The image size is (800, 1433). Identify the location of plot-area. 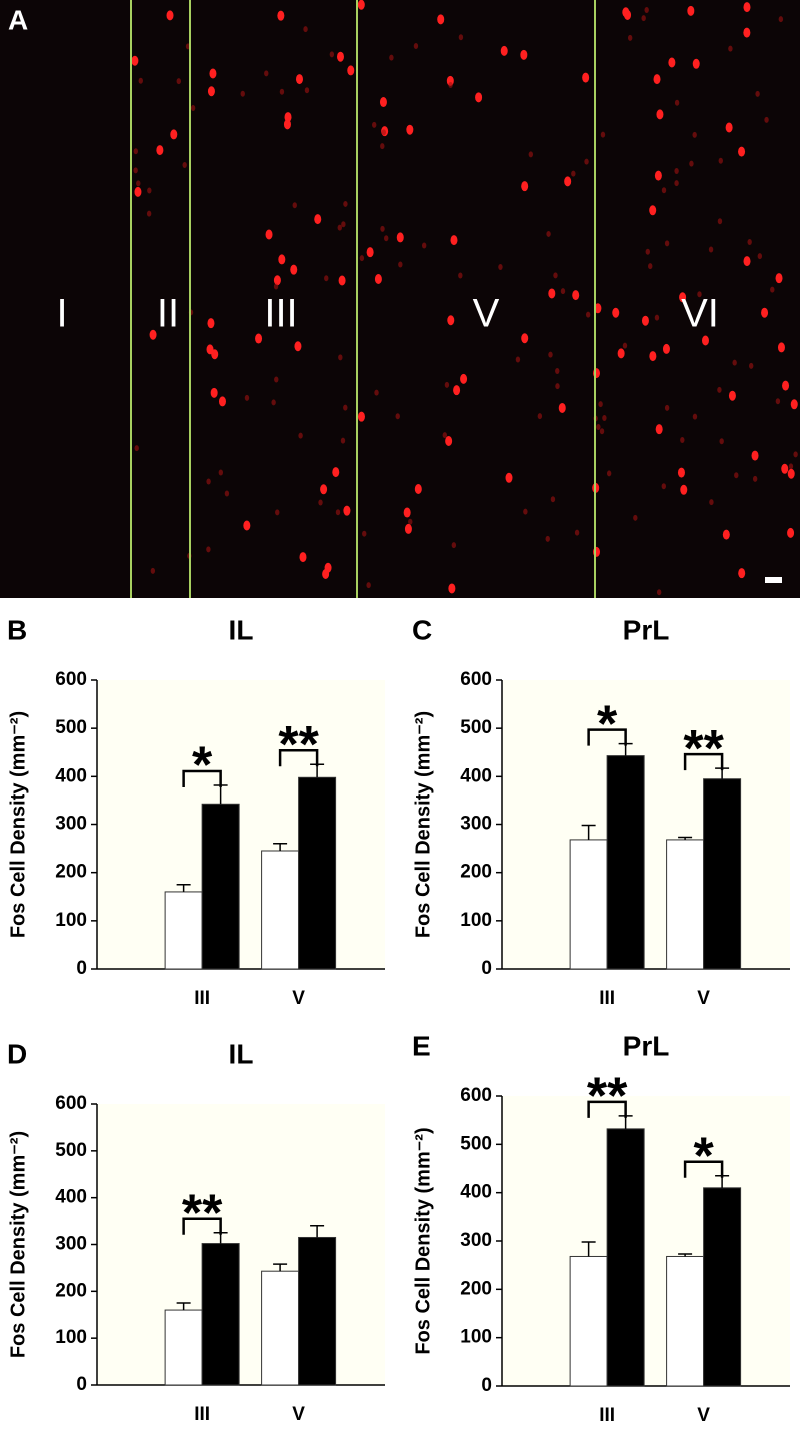
(646, 824).